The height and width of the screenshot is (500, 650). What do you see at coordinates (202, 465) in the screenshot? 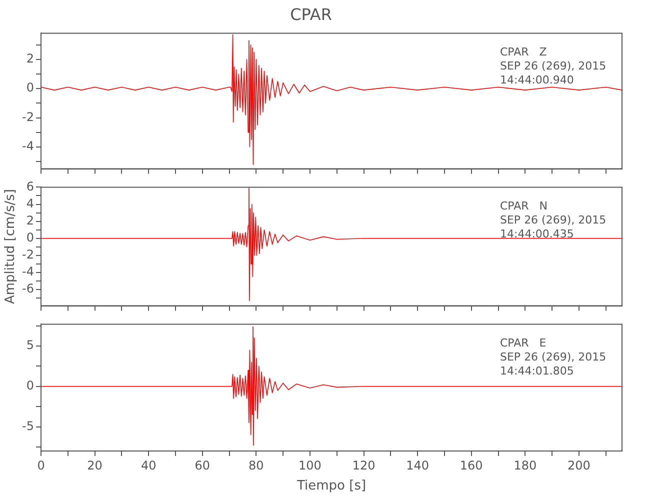
I see `x-tick-label: 60` at bounding box center [202, 465].